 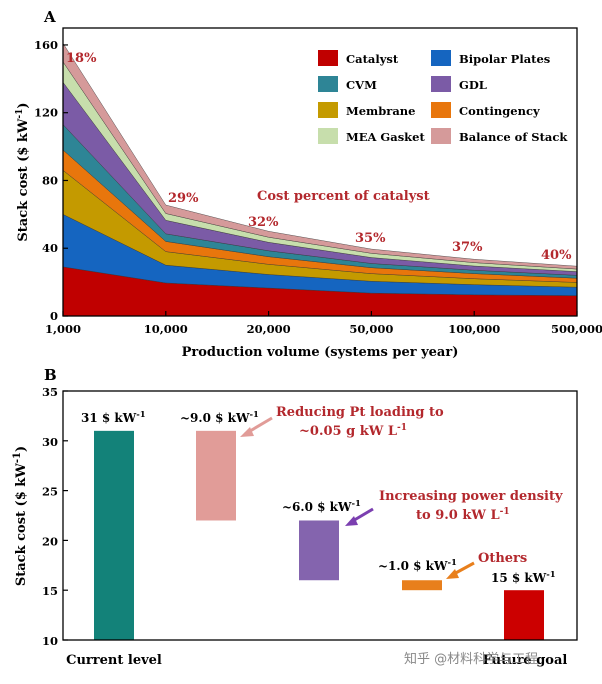 What do you see at coordinates (46, 45) in the screenshot?
I see `a-ytick-label: 160` at bounding box center [46, 45].